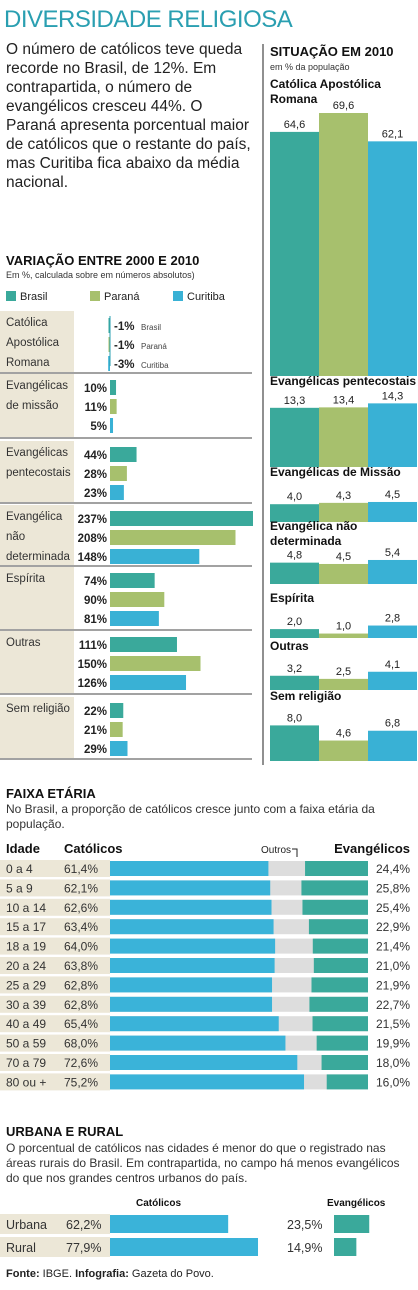 The width and height of the screenshot is (418, 1290). I want to click on source-label: Fonte:, so click(23, 1274).